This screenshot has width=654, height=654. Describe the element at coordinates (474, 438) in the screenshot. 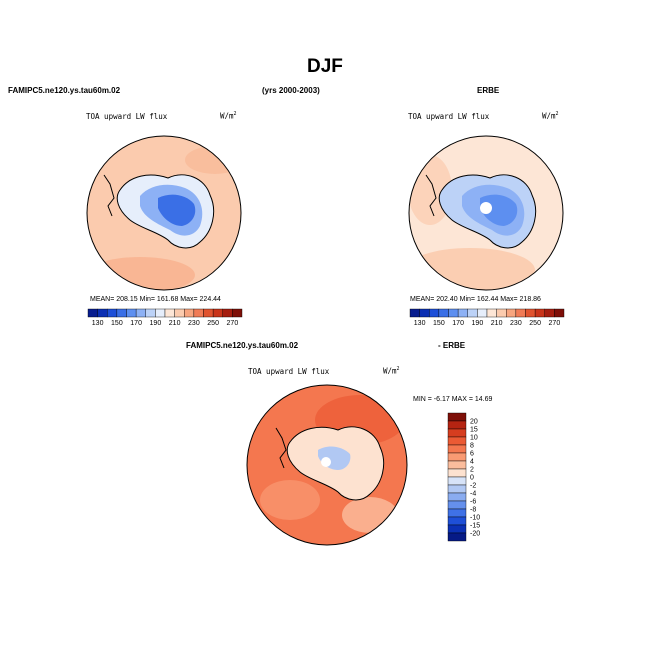

I see `colorbar-tick-label: 10` at that location.